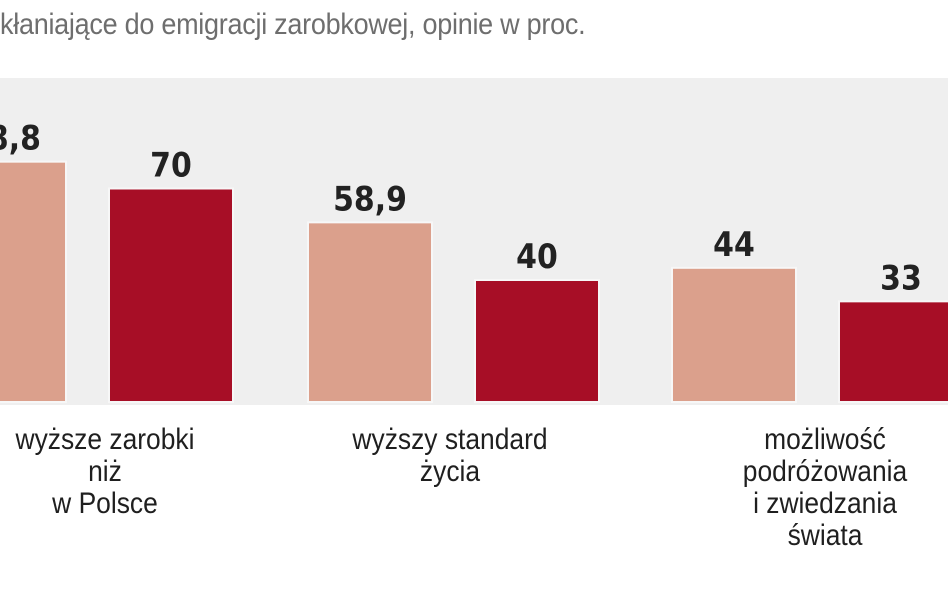  Describe the element at coordinates (105, 503) in the screenshot. I see `category-label-line: w Polsce` at that location.